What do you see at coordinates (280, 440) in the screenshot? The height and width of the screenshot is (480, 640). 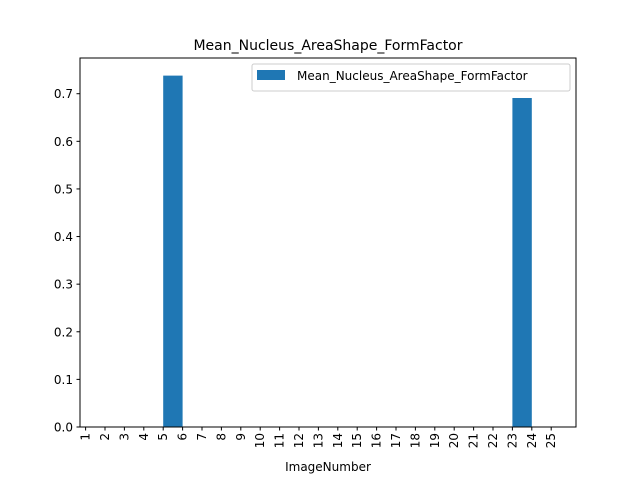 I see `x-tick-label: 11` at bounding box center [280, 440].